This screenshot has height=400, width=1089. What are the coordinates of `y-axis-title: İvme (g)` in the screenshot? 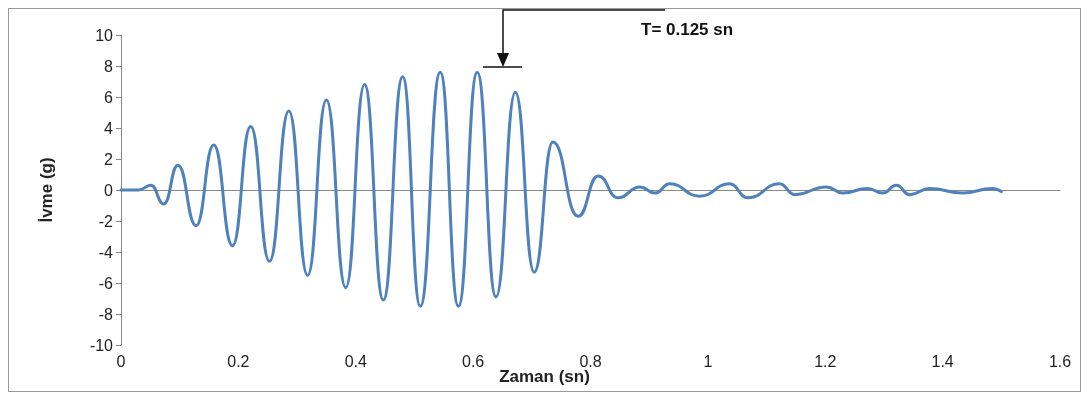 It's located at (46, 190).